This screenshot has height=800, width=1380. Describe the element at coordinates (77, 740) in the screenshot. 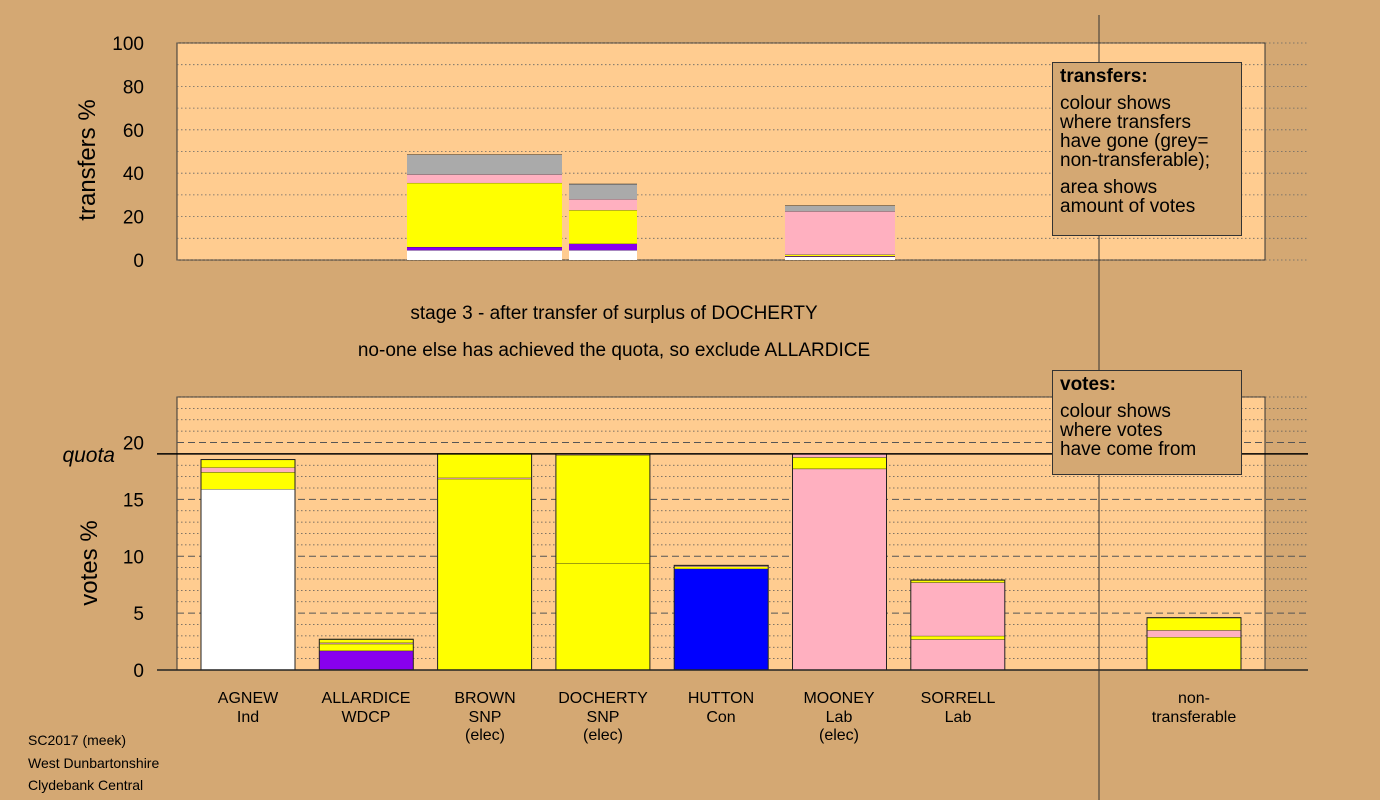

I see `footer-line-1: SC2017 (meek)` at that location.